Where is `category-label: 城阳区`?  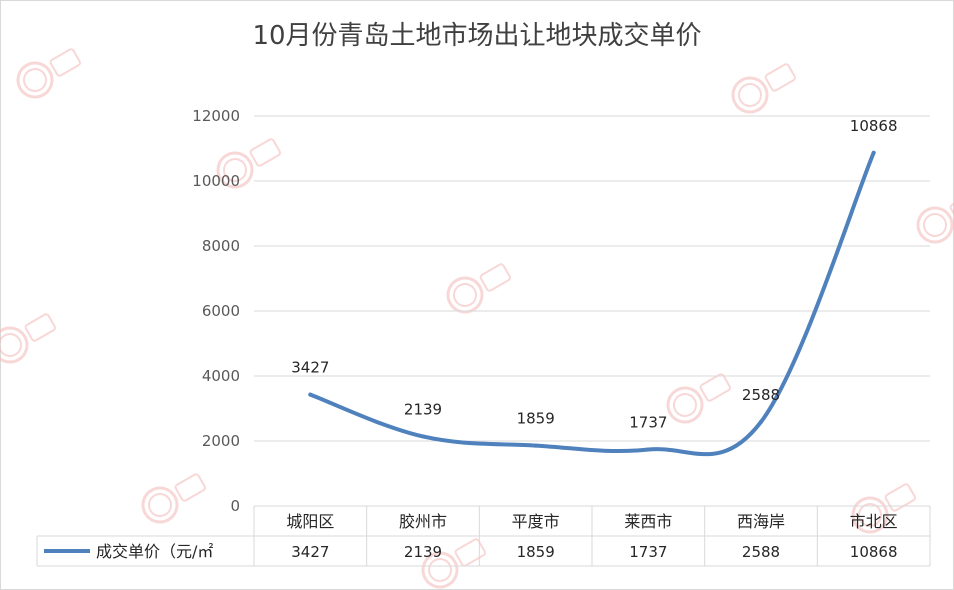 category-label: 城阳区 is located at coordinates (310, 521).